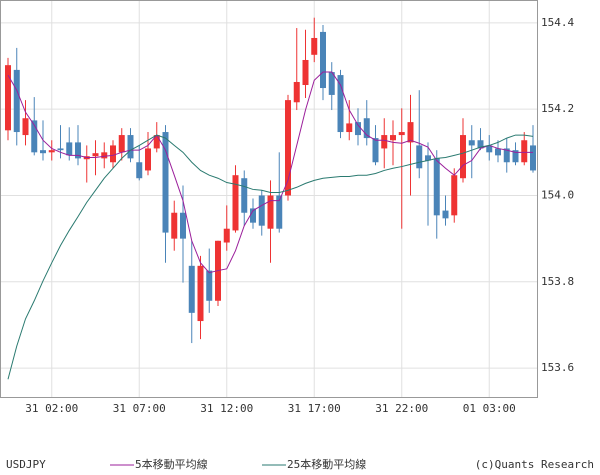 The image size is (600, 475). I want to click on legend-label: 25本移動平均線, so click(326, 464).